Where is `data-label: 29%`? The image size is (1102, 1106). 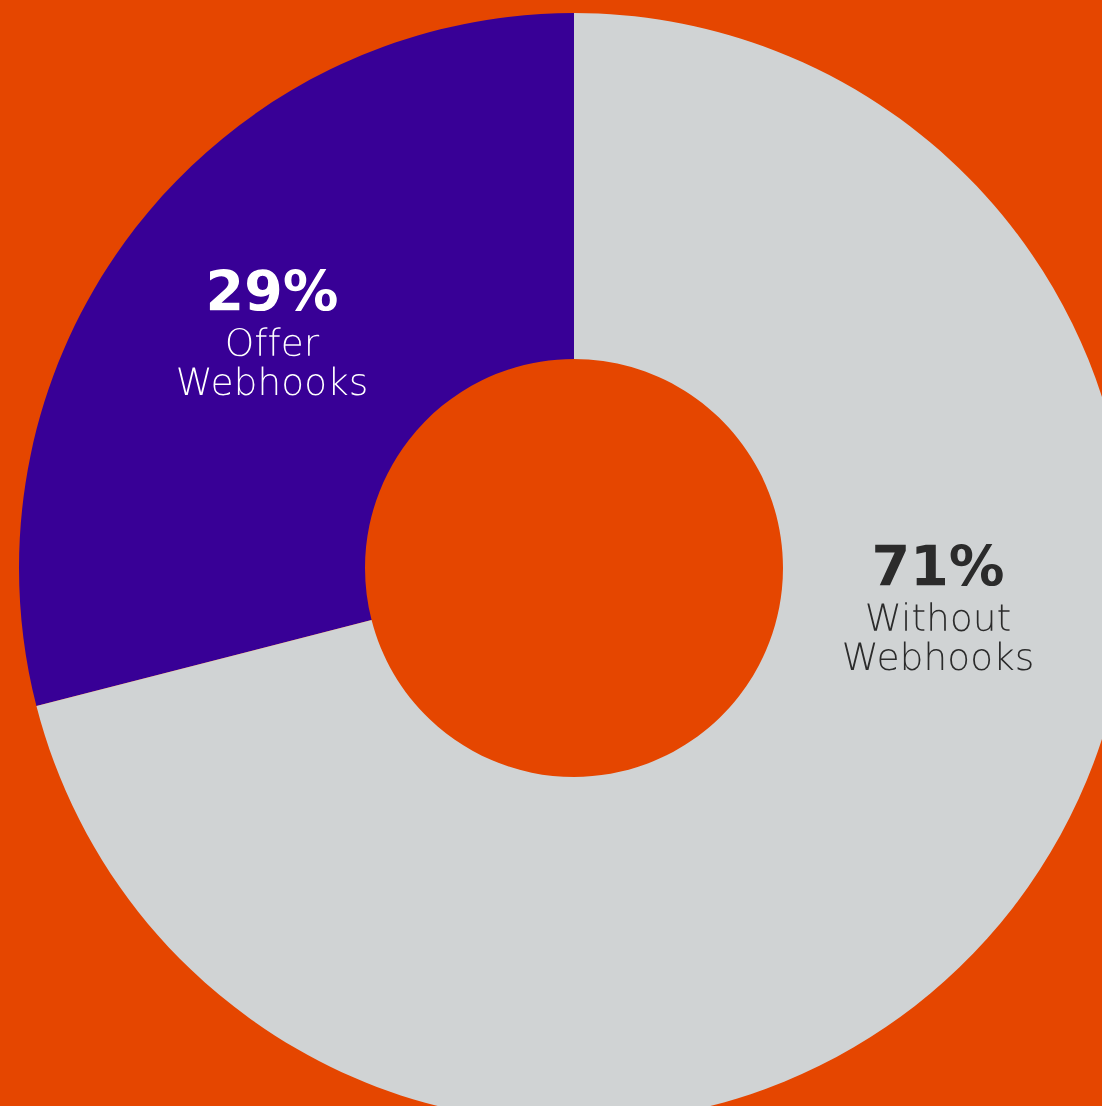
data-label: 29% is located at coordinates (273, 290).